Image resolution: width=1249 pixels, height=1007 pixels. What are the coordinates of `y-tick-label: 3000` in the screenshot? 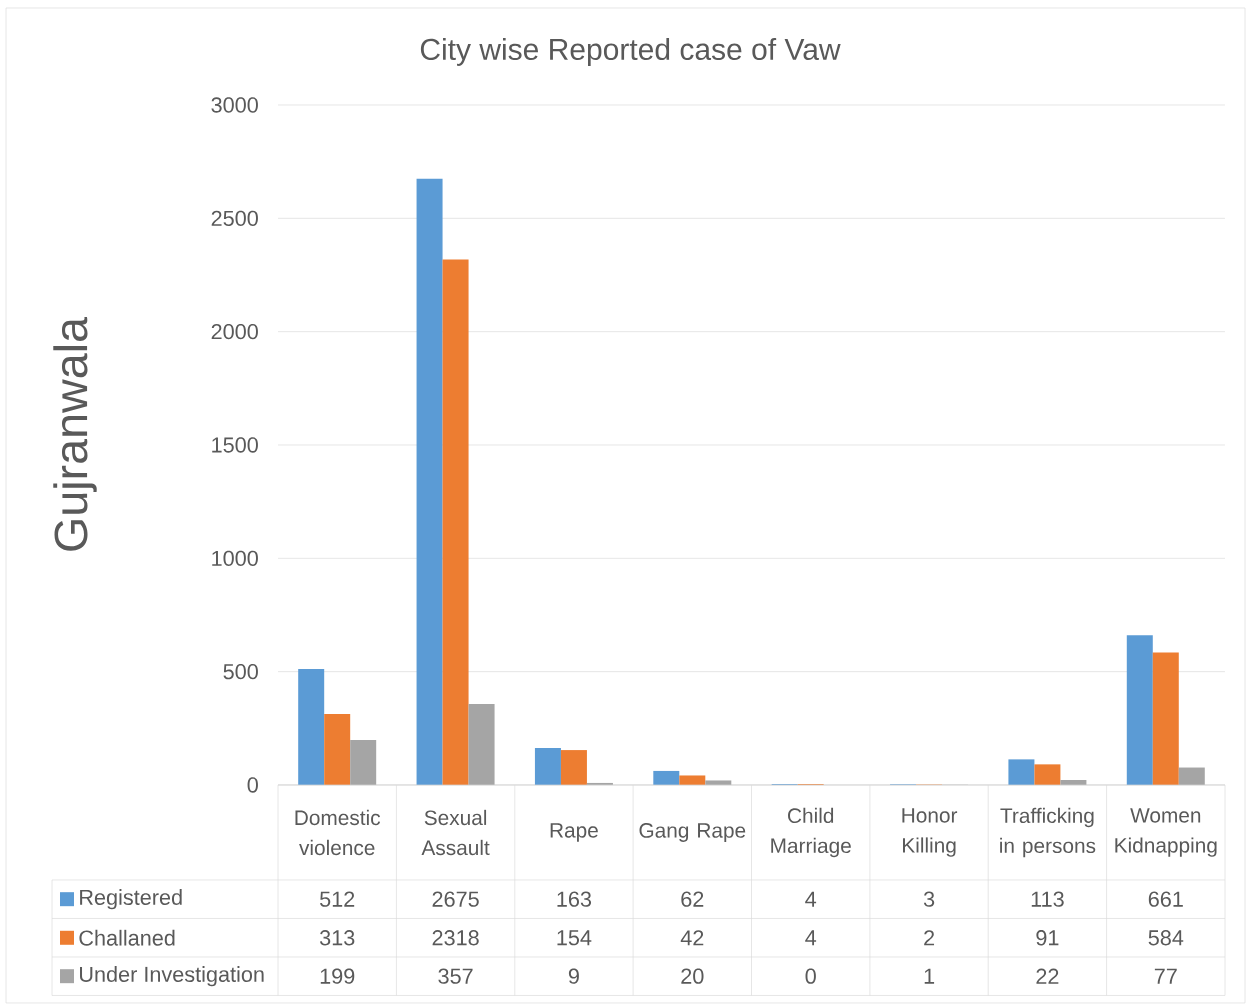 It's located at (234, 105).